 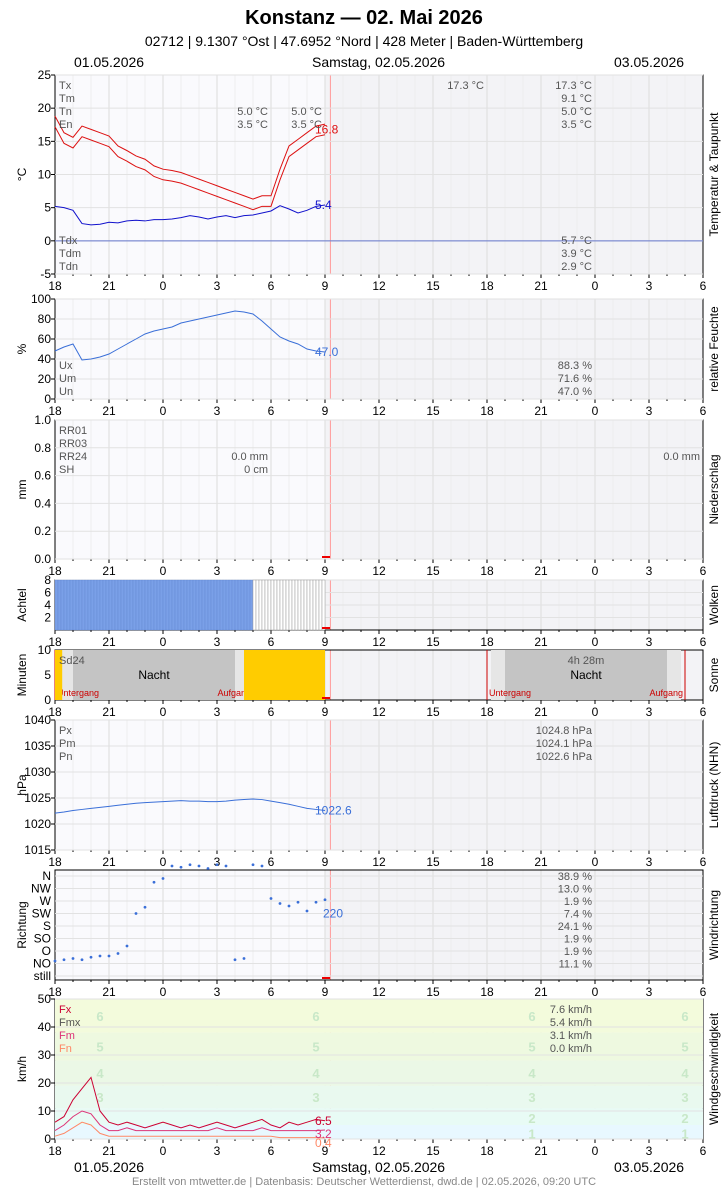 I want to click on temperature-stat-value: 3.5 °C, so click(x=576, y=125).